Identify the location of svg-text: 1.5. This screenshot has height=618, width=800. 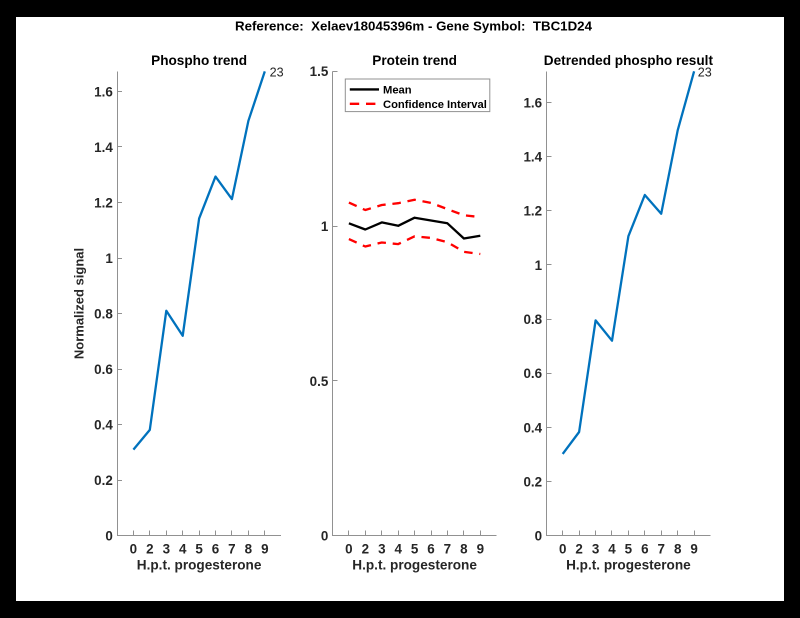
(319, 71).